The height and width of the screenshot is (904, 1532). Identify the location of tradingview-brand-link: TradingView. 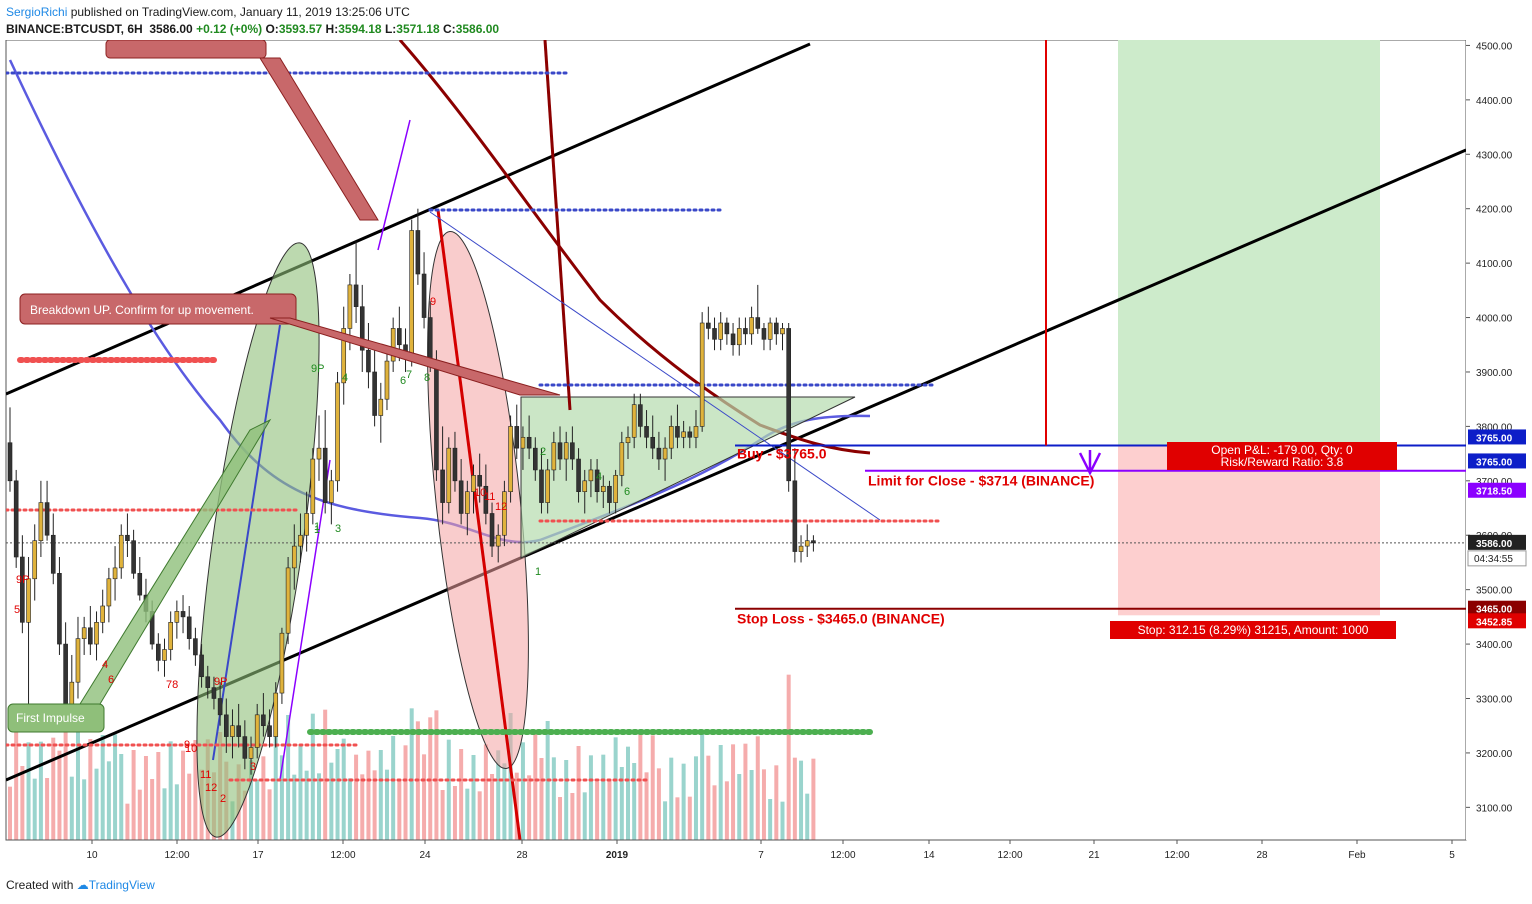
(121, 885).